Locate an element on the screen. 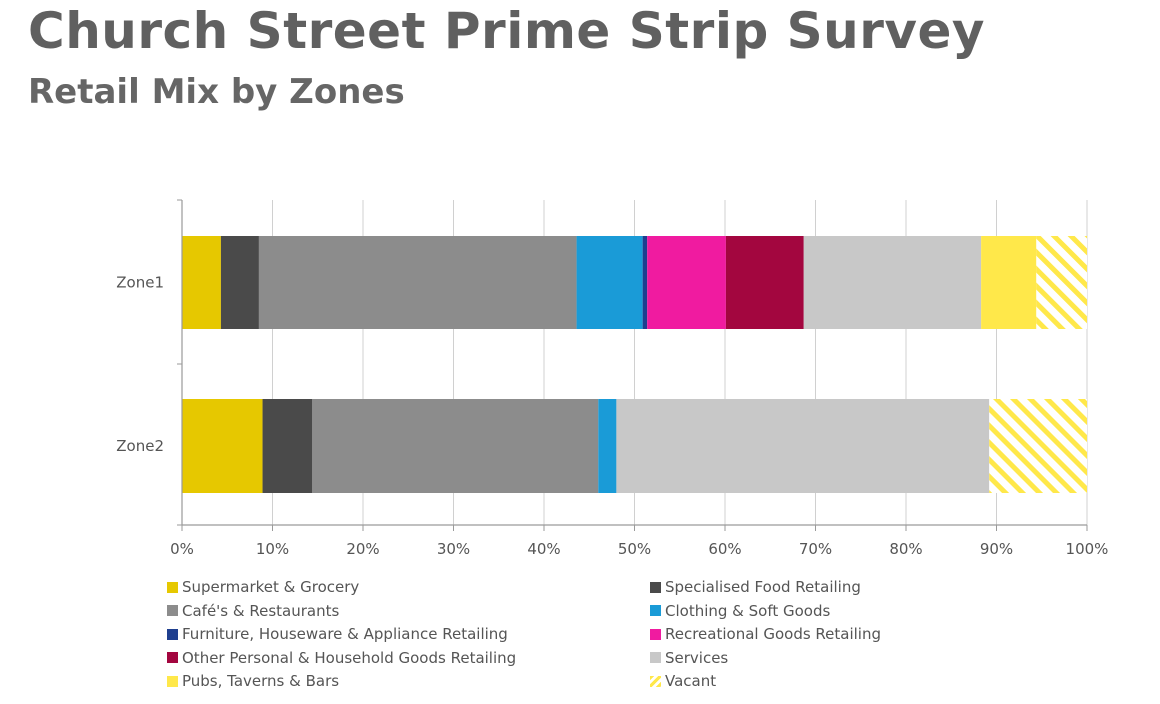 Image resolution: width=1160 pixels, height=704 pixels. y-category-label: Zone2 is located at coordinates (140, 446).